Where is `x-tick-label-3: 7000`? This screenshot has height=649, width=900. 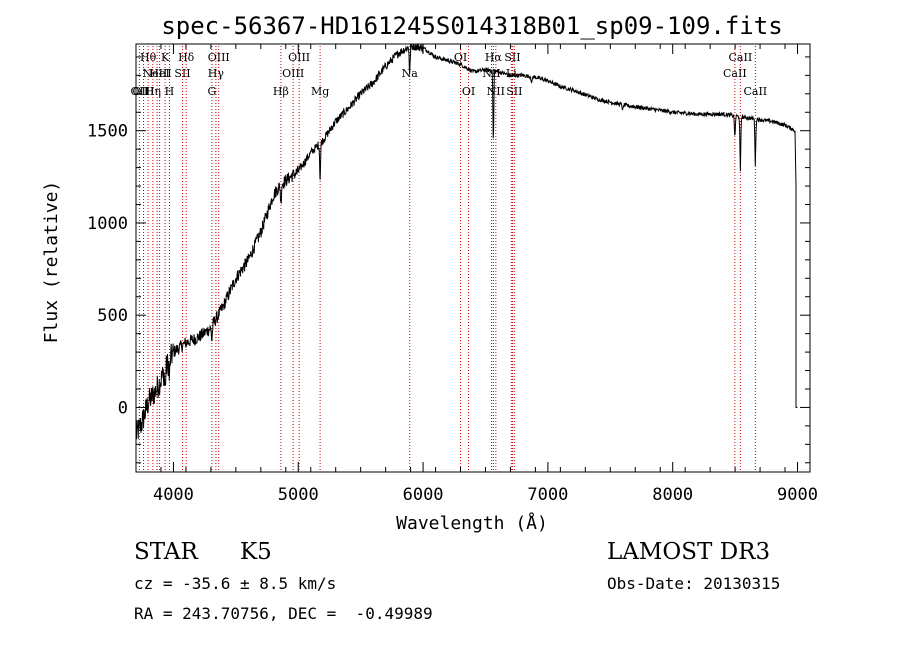
x-tick-label-3: 7000 is located at coordinates (547, 495).